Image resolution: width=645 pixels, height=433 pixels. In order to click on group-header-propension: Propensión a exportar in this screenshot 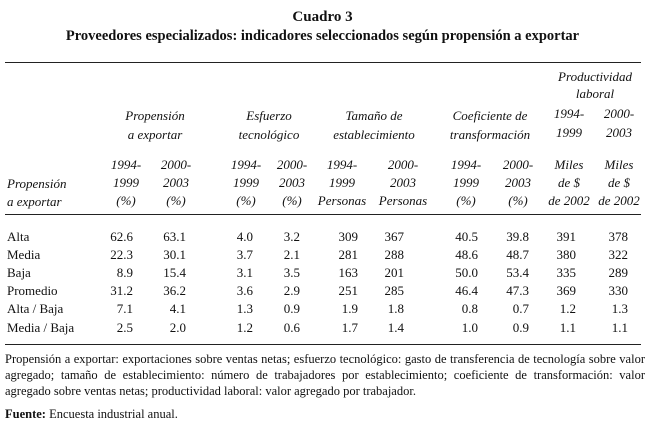, I will do `click(155, 125)`.